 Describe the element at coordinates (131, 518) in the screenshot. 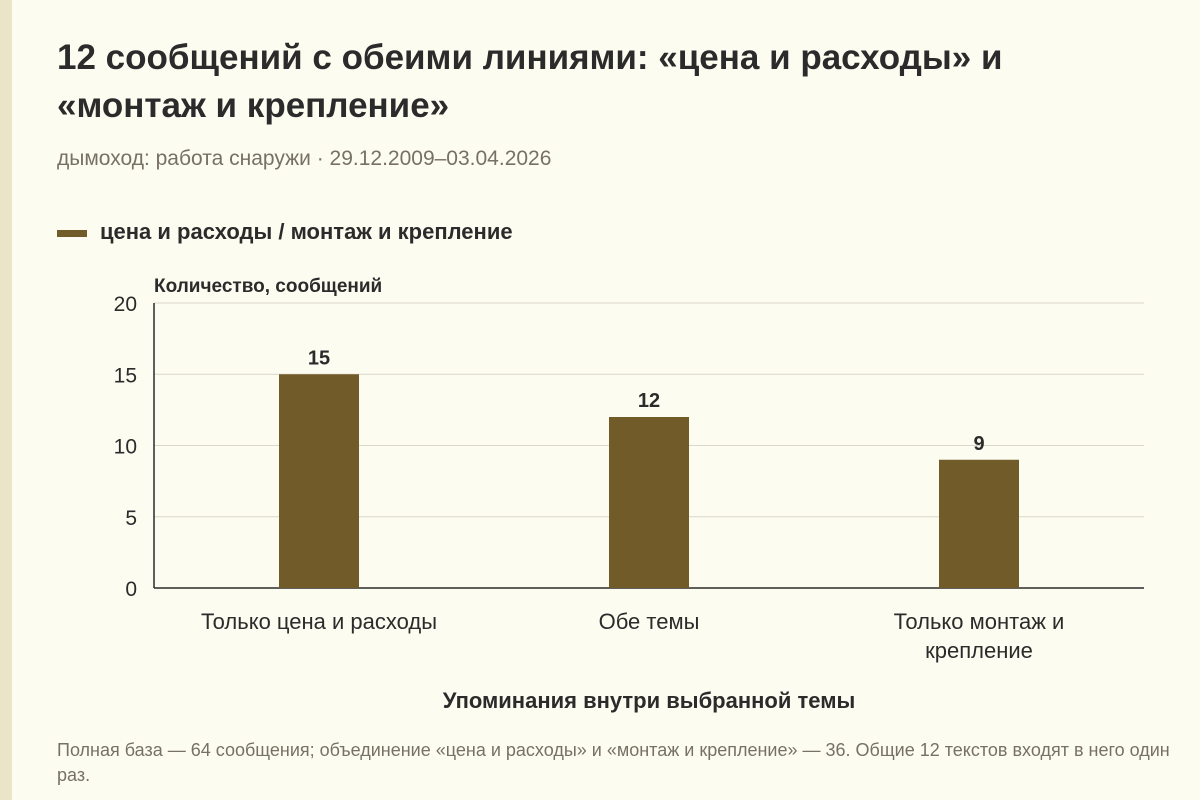

I see `y-tick-label: 5` at that location.